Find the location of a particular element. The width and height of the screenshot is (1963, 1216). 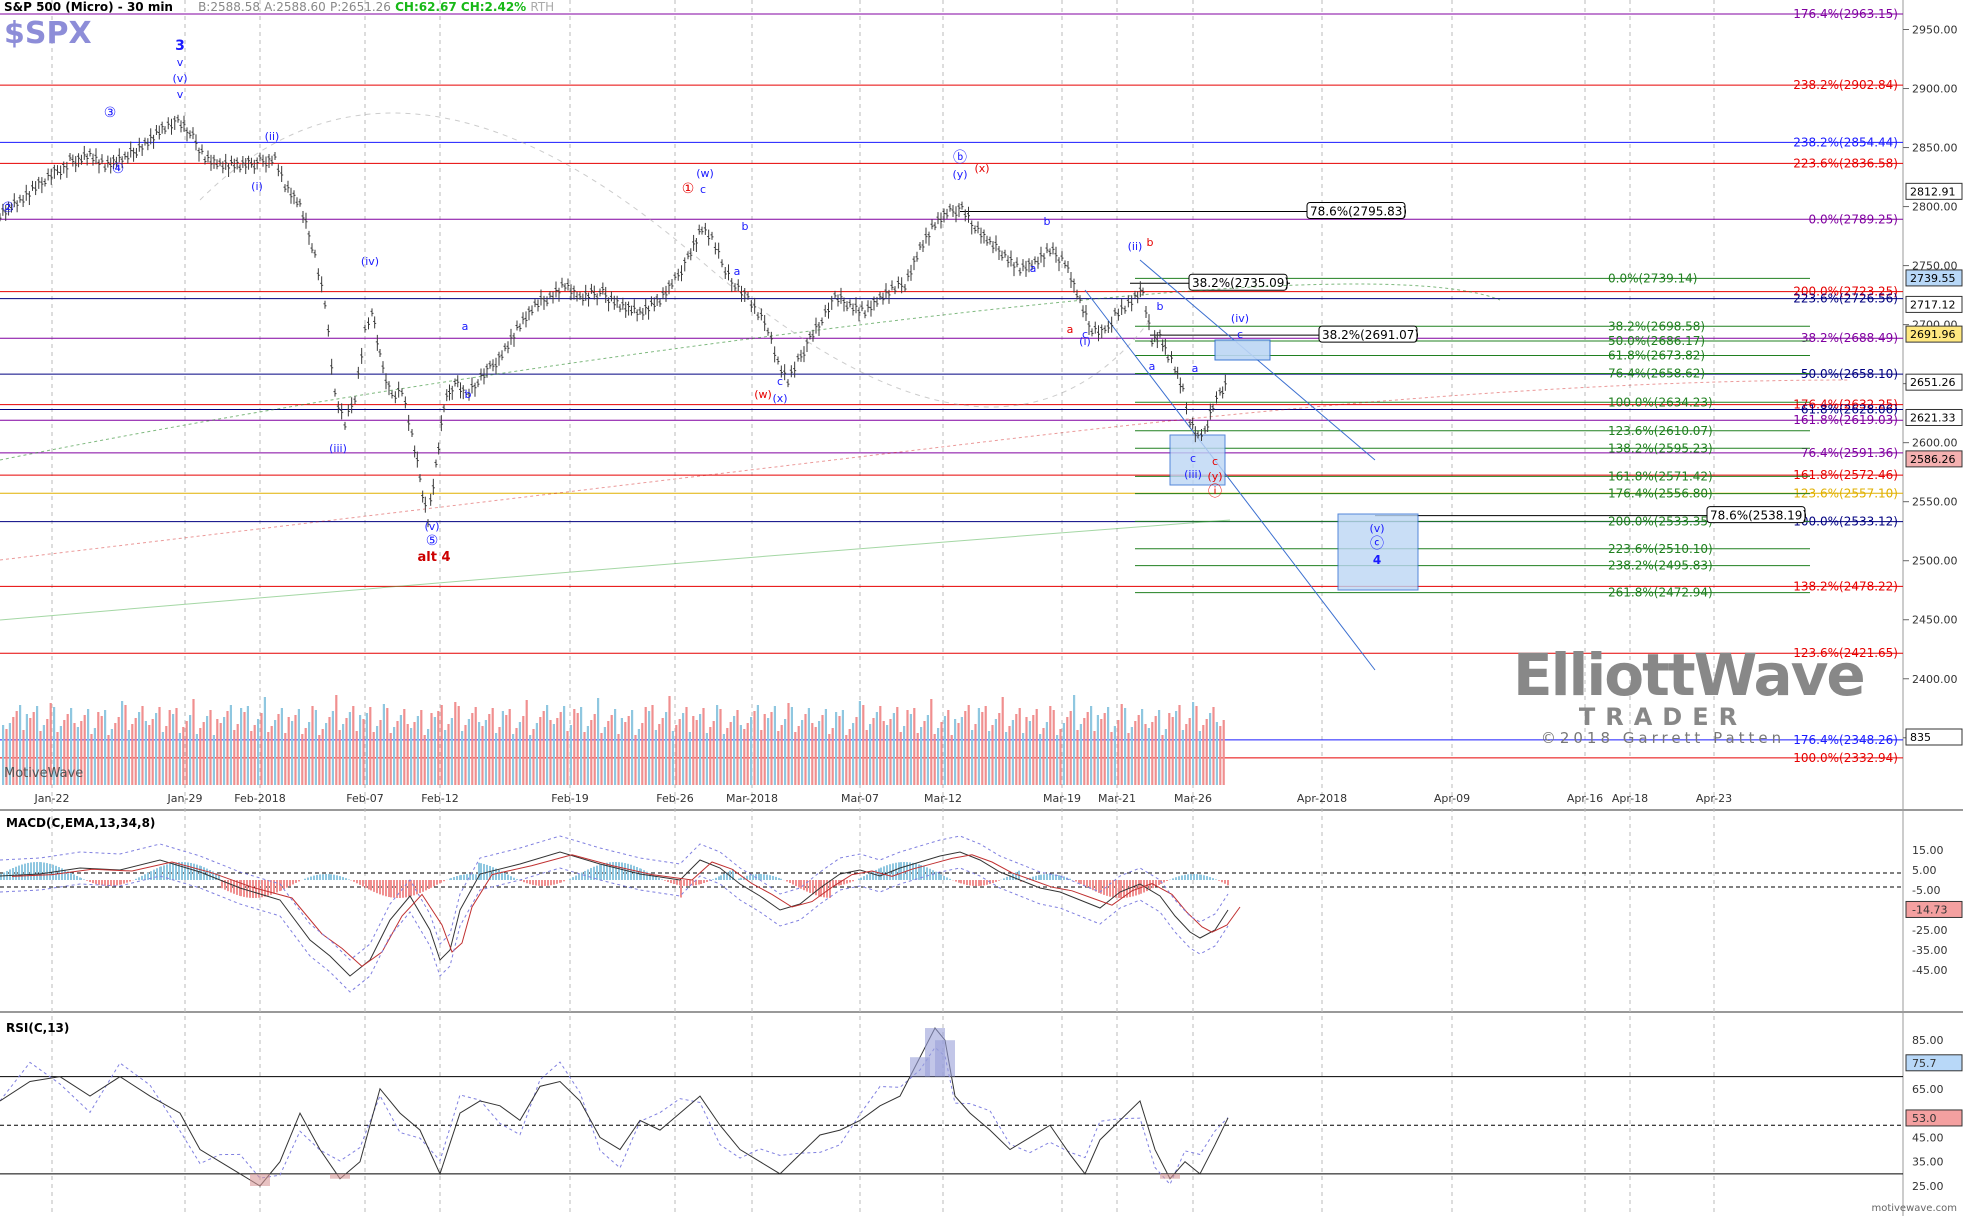

y-tick-label: 2450.00 is located at coordinates (1935, 620).